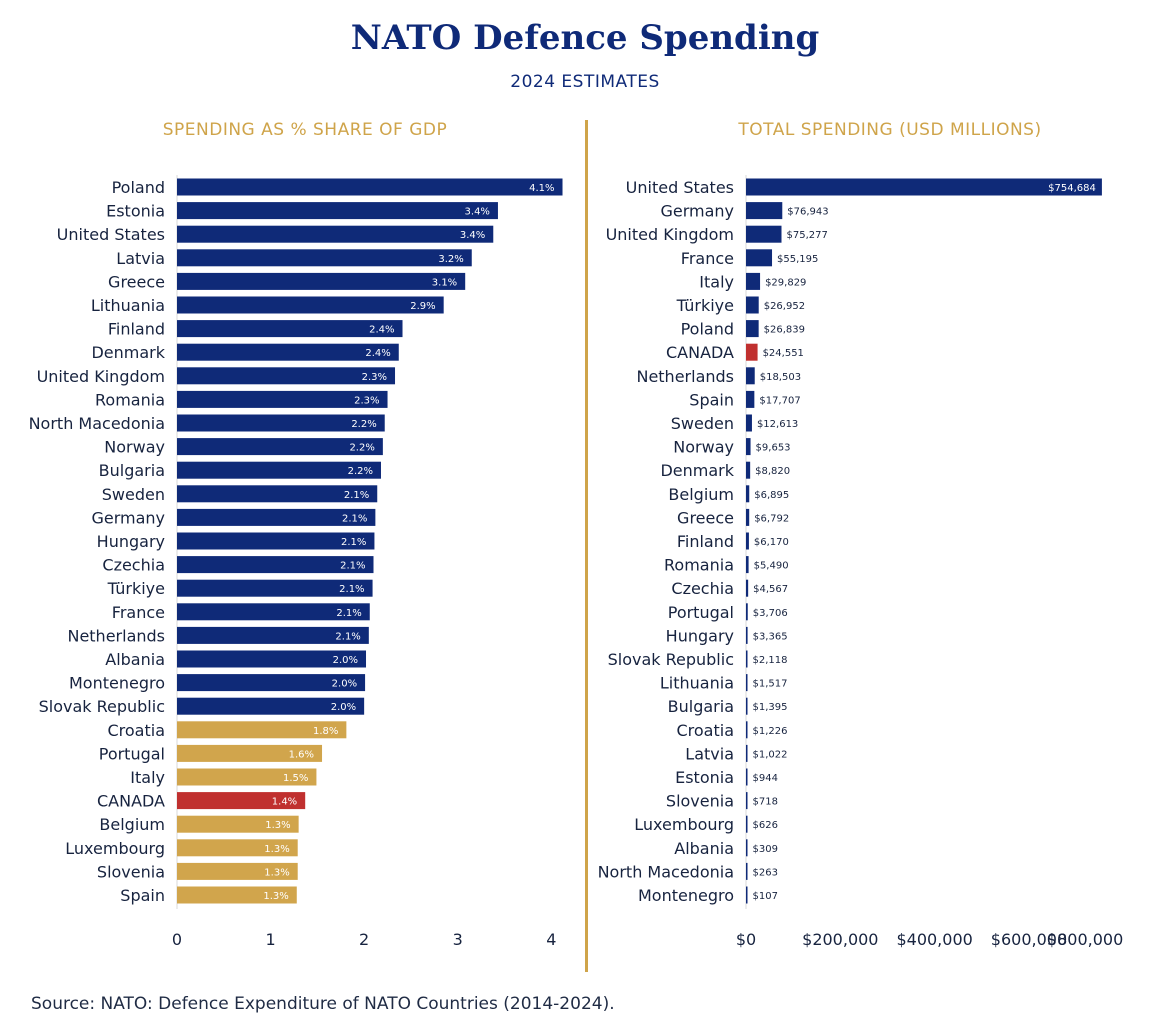 This screenshot has width=1170, height=1035. Describe the element at coordinates (700, 352) in the screenshot. I see `total-category-label: CANADA` at that location.